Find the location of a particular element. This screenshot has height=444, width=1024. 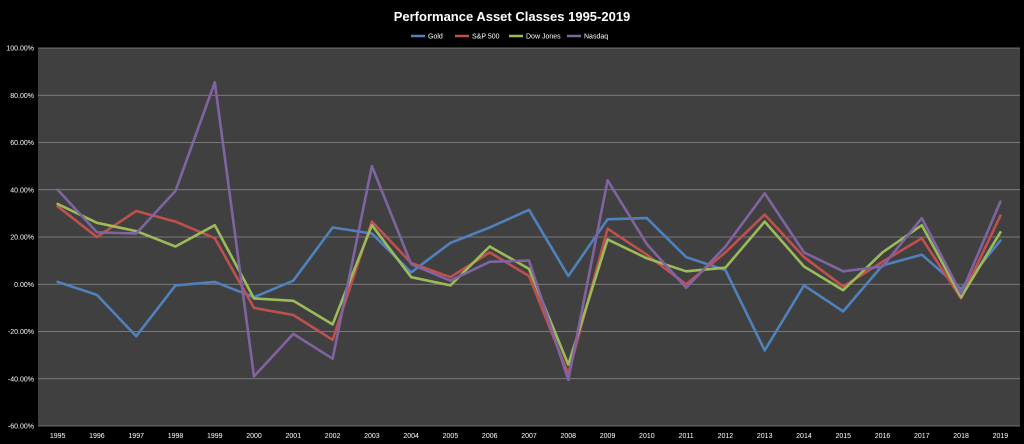

legend-item: Nasdaq is located at coordinates (587, 37).